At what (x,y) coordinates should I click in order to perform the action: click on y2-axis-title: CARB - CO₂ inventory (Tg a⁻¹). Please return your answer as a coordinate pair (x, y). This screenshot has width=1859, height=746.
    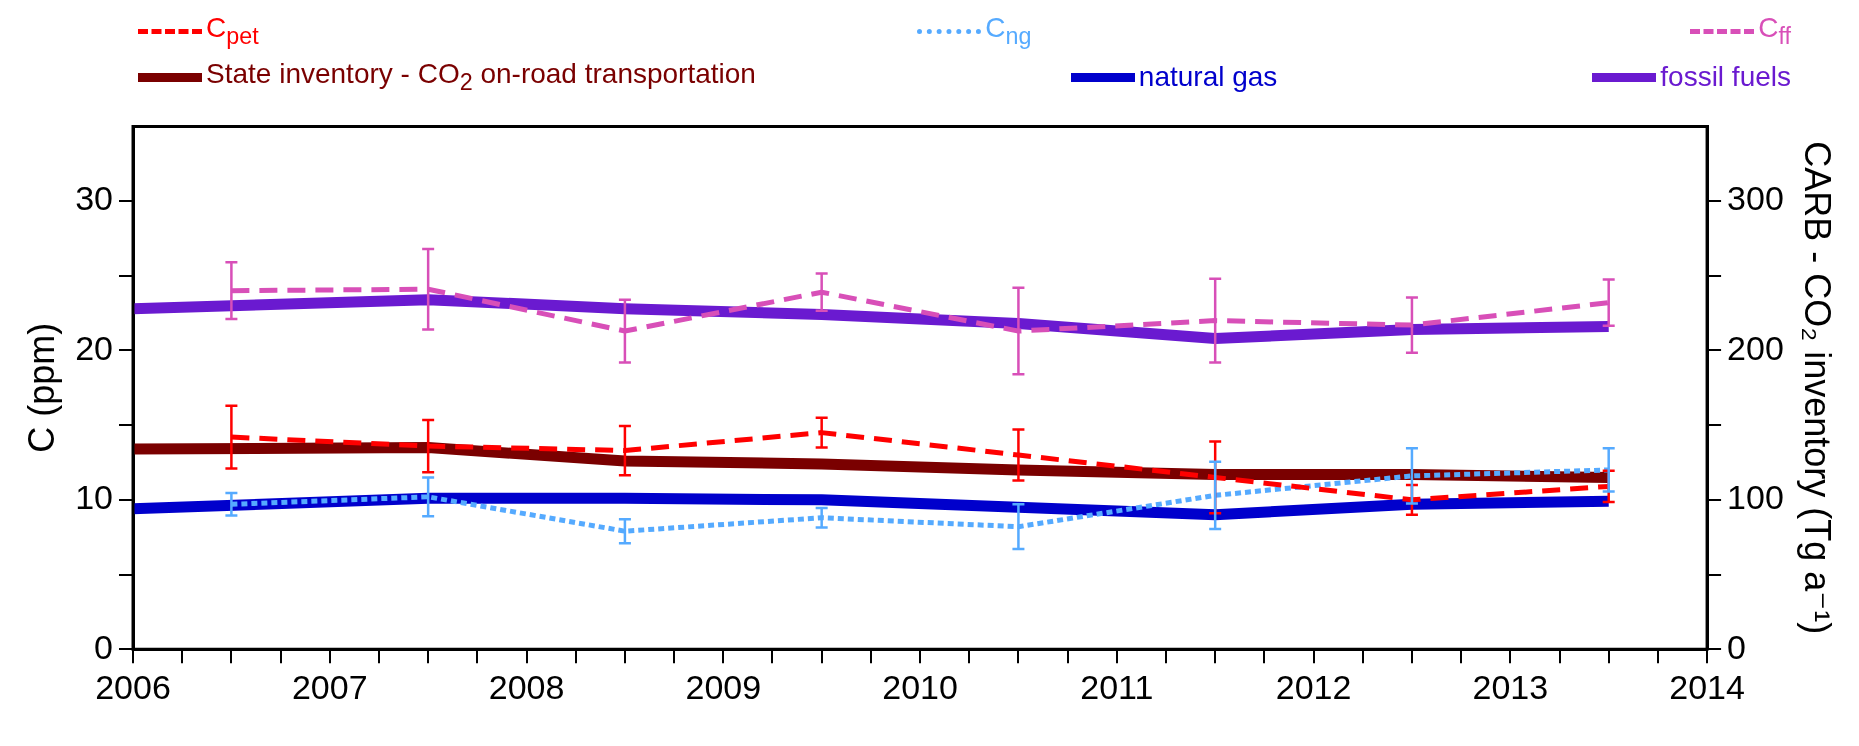
    Looking at the image, I should click on (1818, 388).